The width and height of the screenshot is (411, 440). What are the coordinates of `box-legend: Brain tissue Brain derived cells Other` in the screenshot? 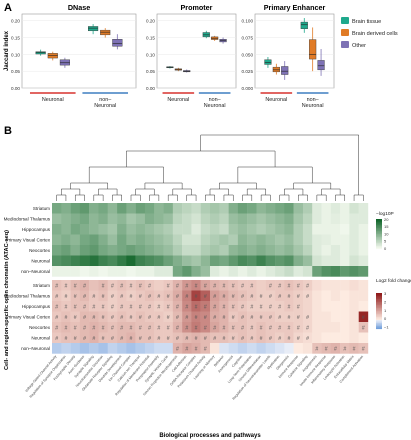 It's located at (369, 33).